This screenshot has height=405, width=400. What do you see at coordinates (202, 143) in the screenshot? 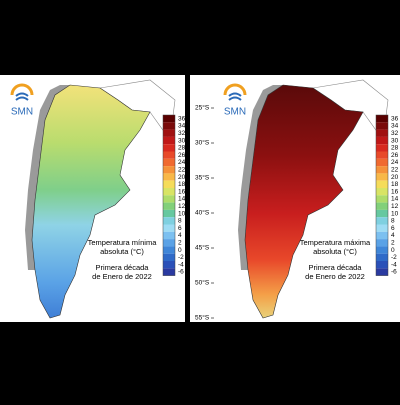
I see `latitude-label: 30°S` at bounding box center [202, 143].